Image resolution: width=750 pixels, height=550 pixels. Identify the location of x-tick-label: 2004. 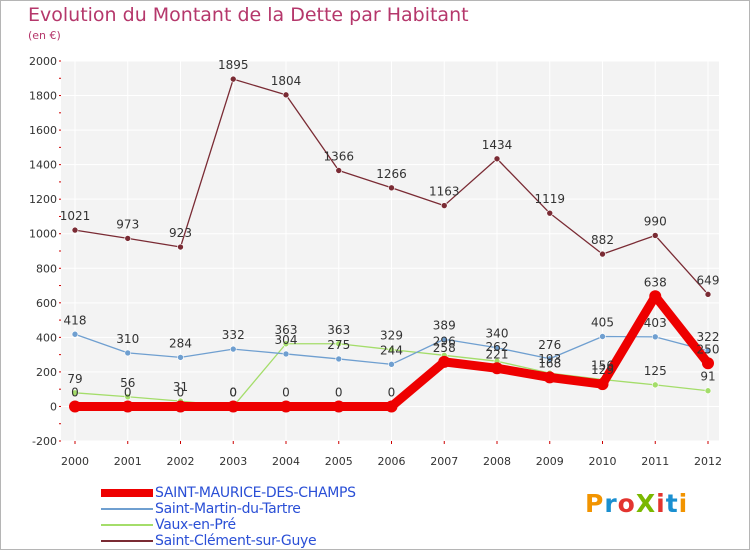
(286, 461).